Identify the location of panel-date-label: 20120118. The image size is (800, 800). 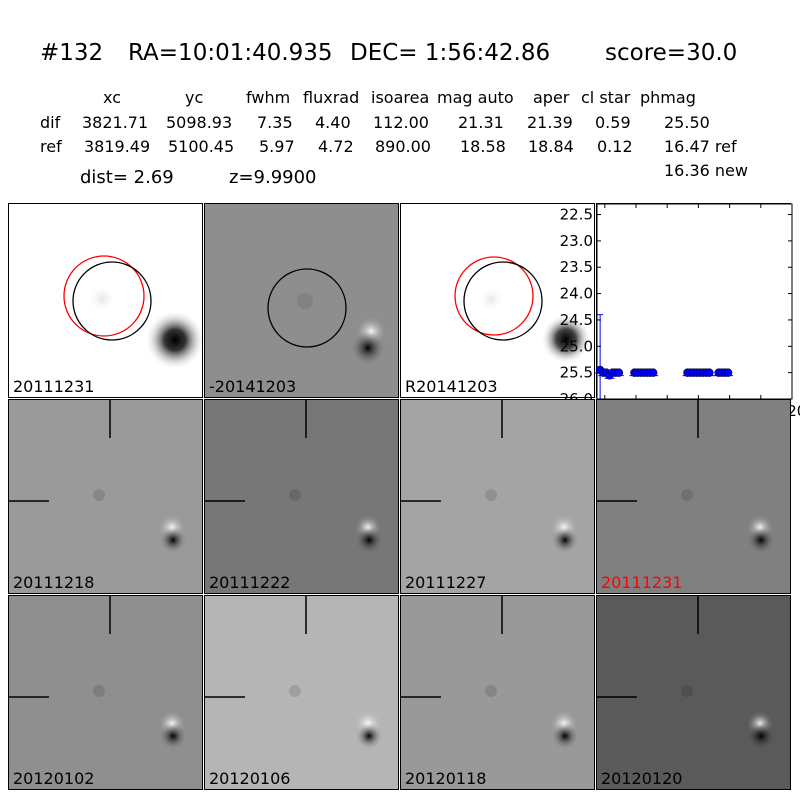
(446, 778).